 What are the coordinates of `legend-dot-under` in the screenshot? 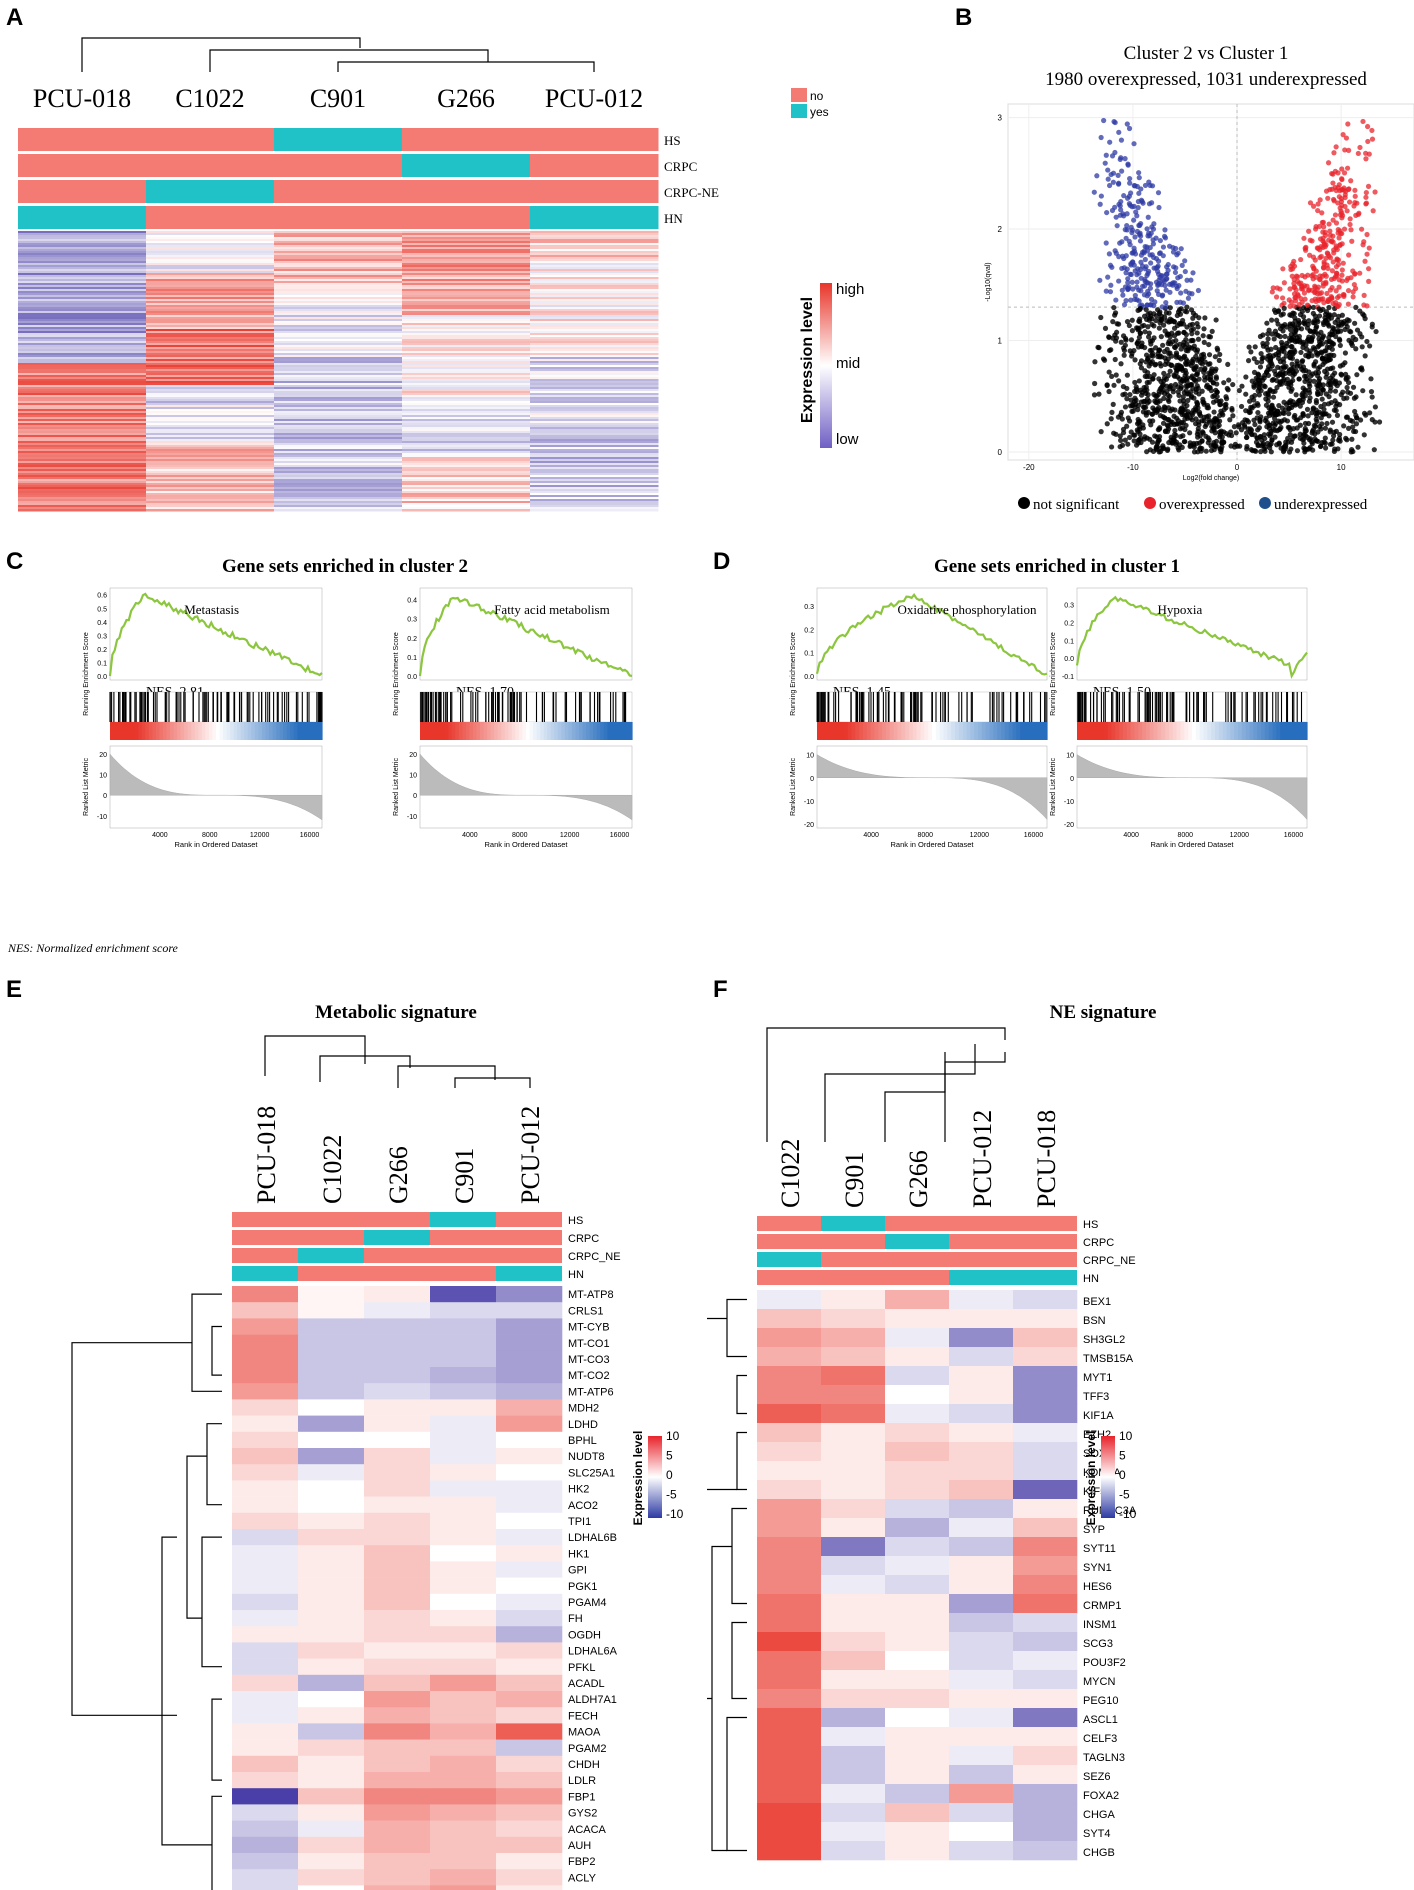 It's located at (1265, 503).